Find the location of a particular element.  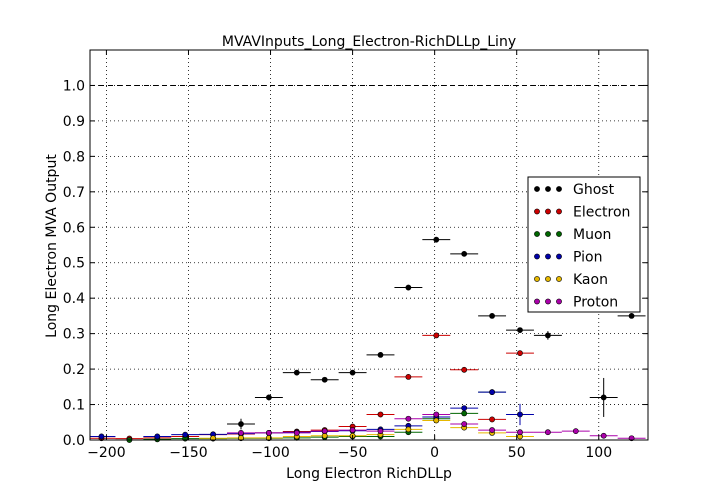

series-proton is located at coordinates (436, 426).